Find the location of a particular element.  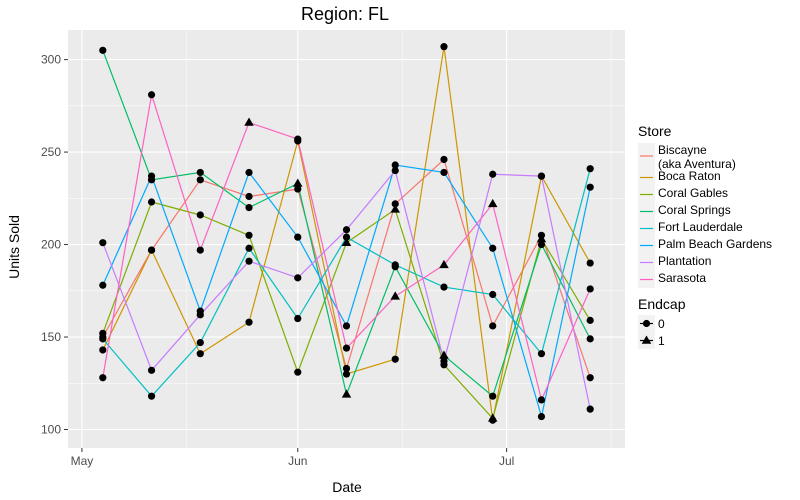

legend-label: 1 is located at coordinates (661, 341).